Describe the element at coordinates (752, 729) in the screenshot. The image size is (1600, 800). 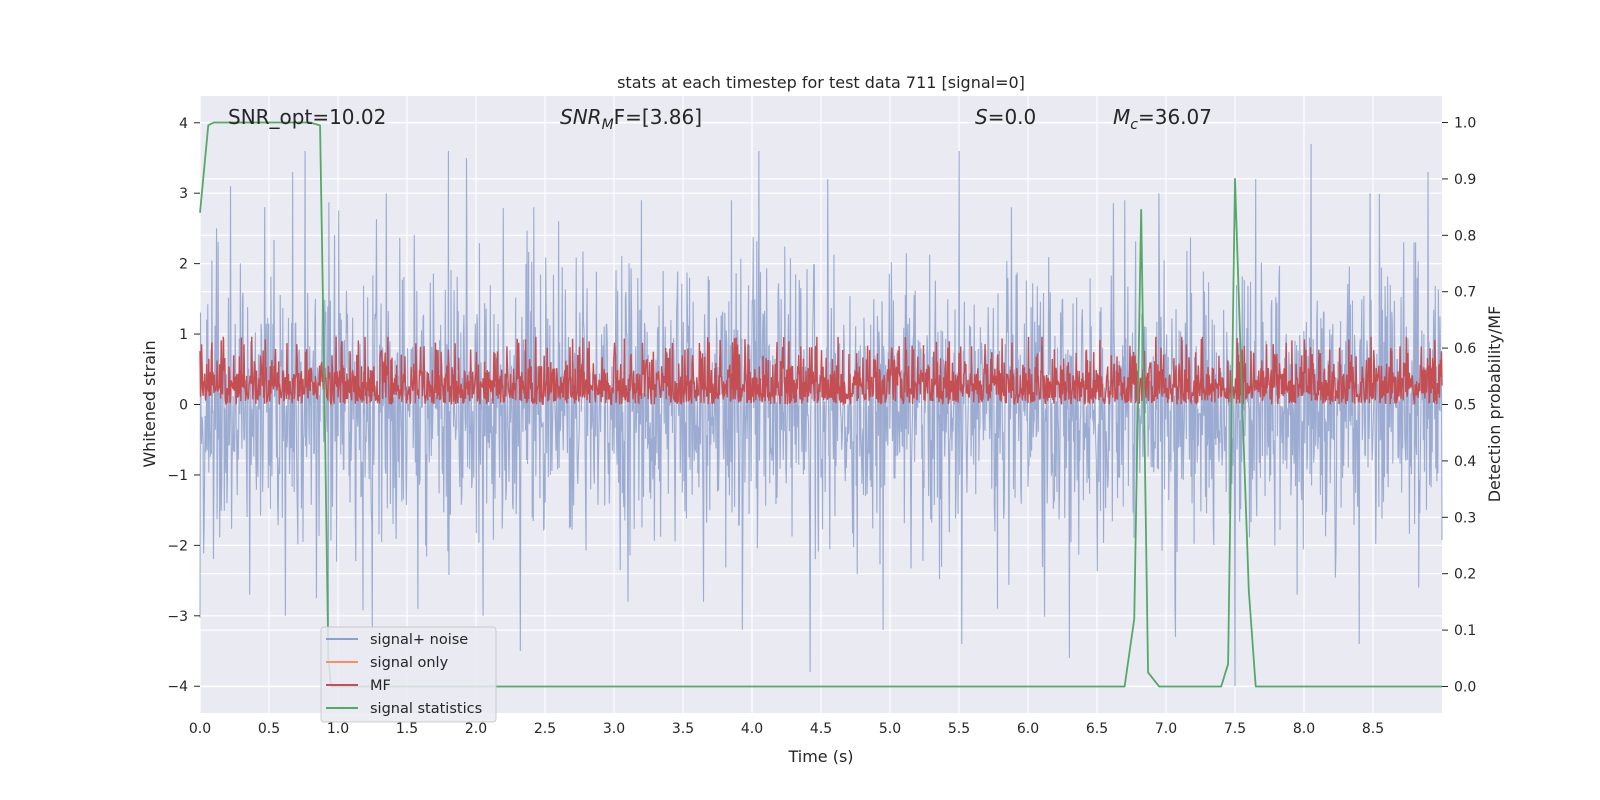
I see `x-tick-label: 4.0` at that location.